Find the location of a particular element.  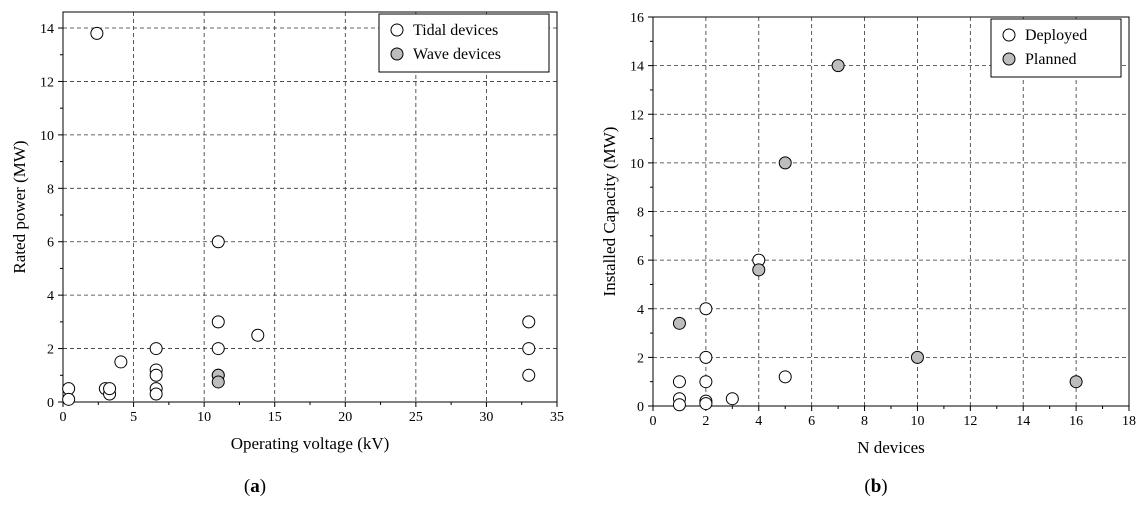

panel-label-letter: a is located at coordinates (255, 486).